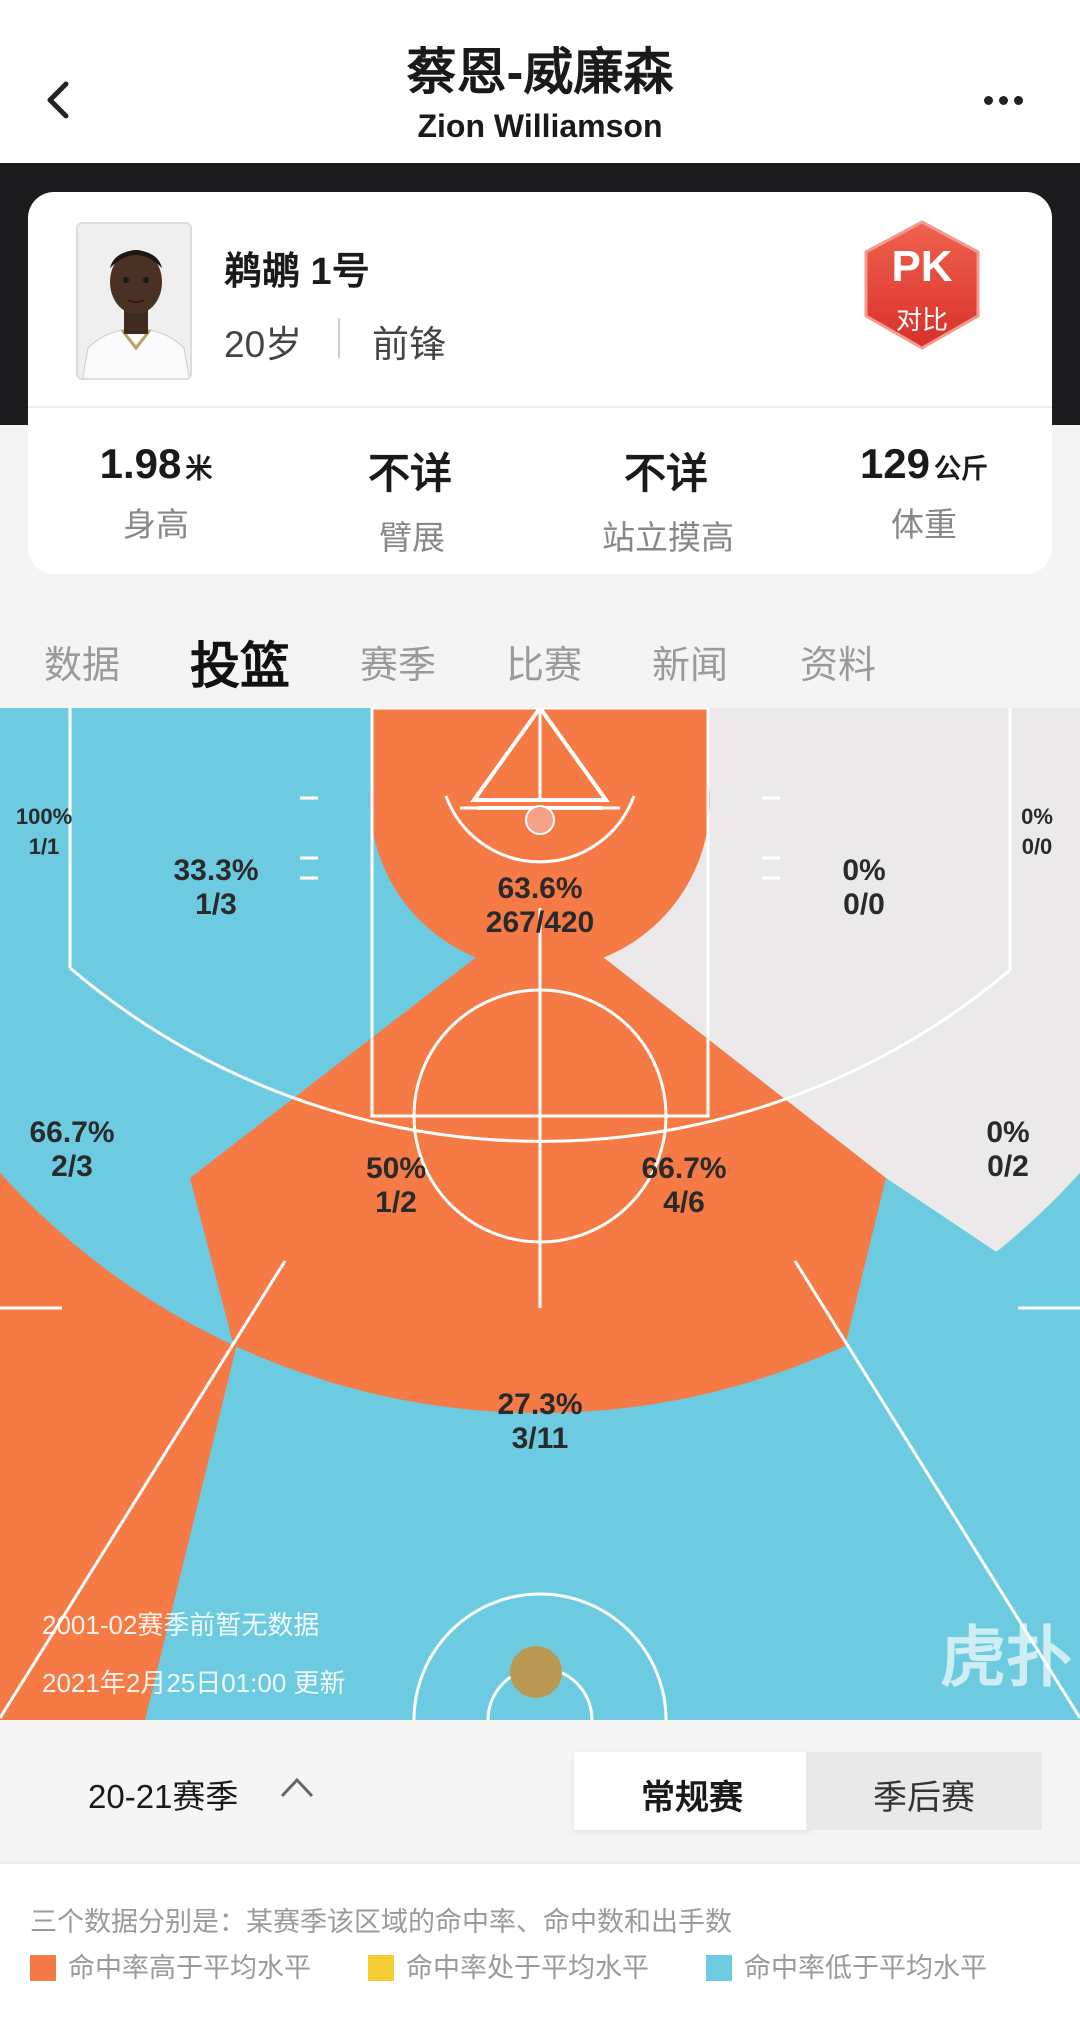 This screenshot has height=2027, width=1080. Describe the element at coordinates (539, 888) in the screenshot. I see `zone-label-pct: 63.6%` at that location.